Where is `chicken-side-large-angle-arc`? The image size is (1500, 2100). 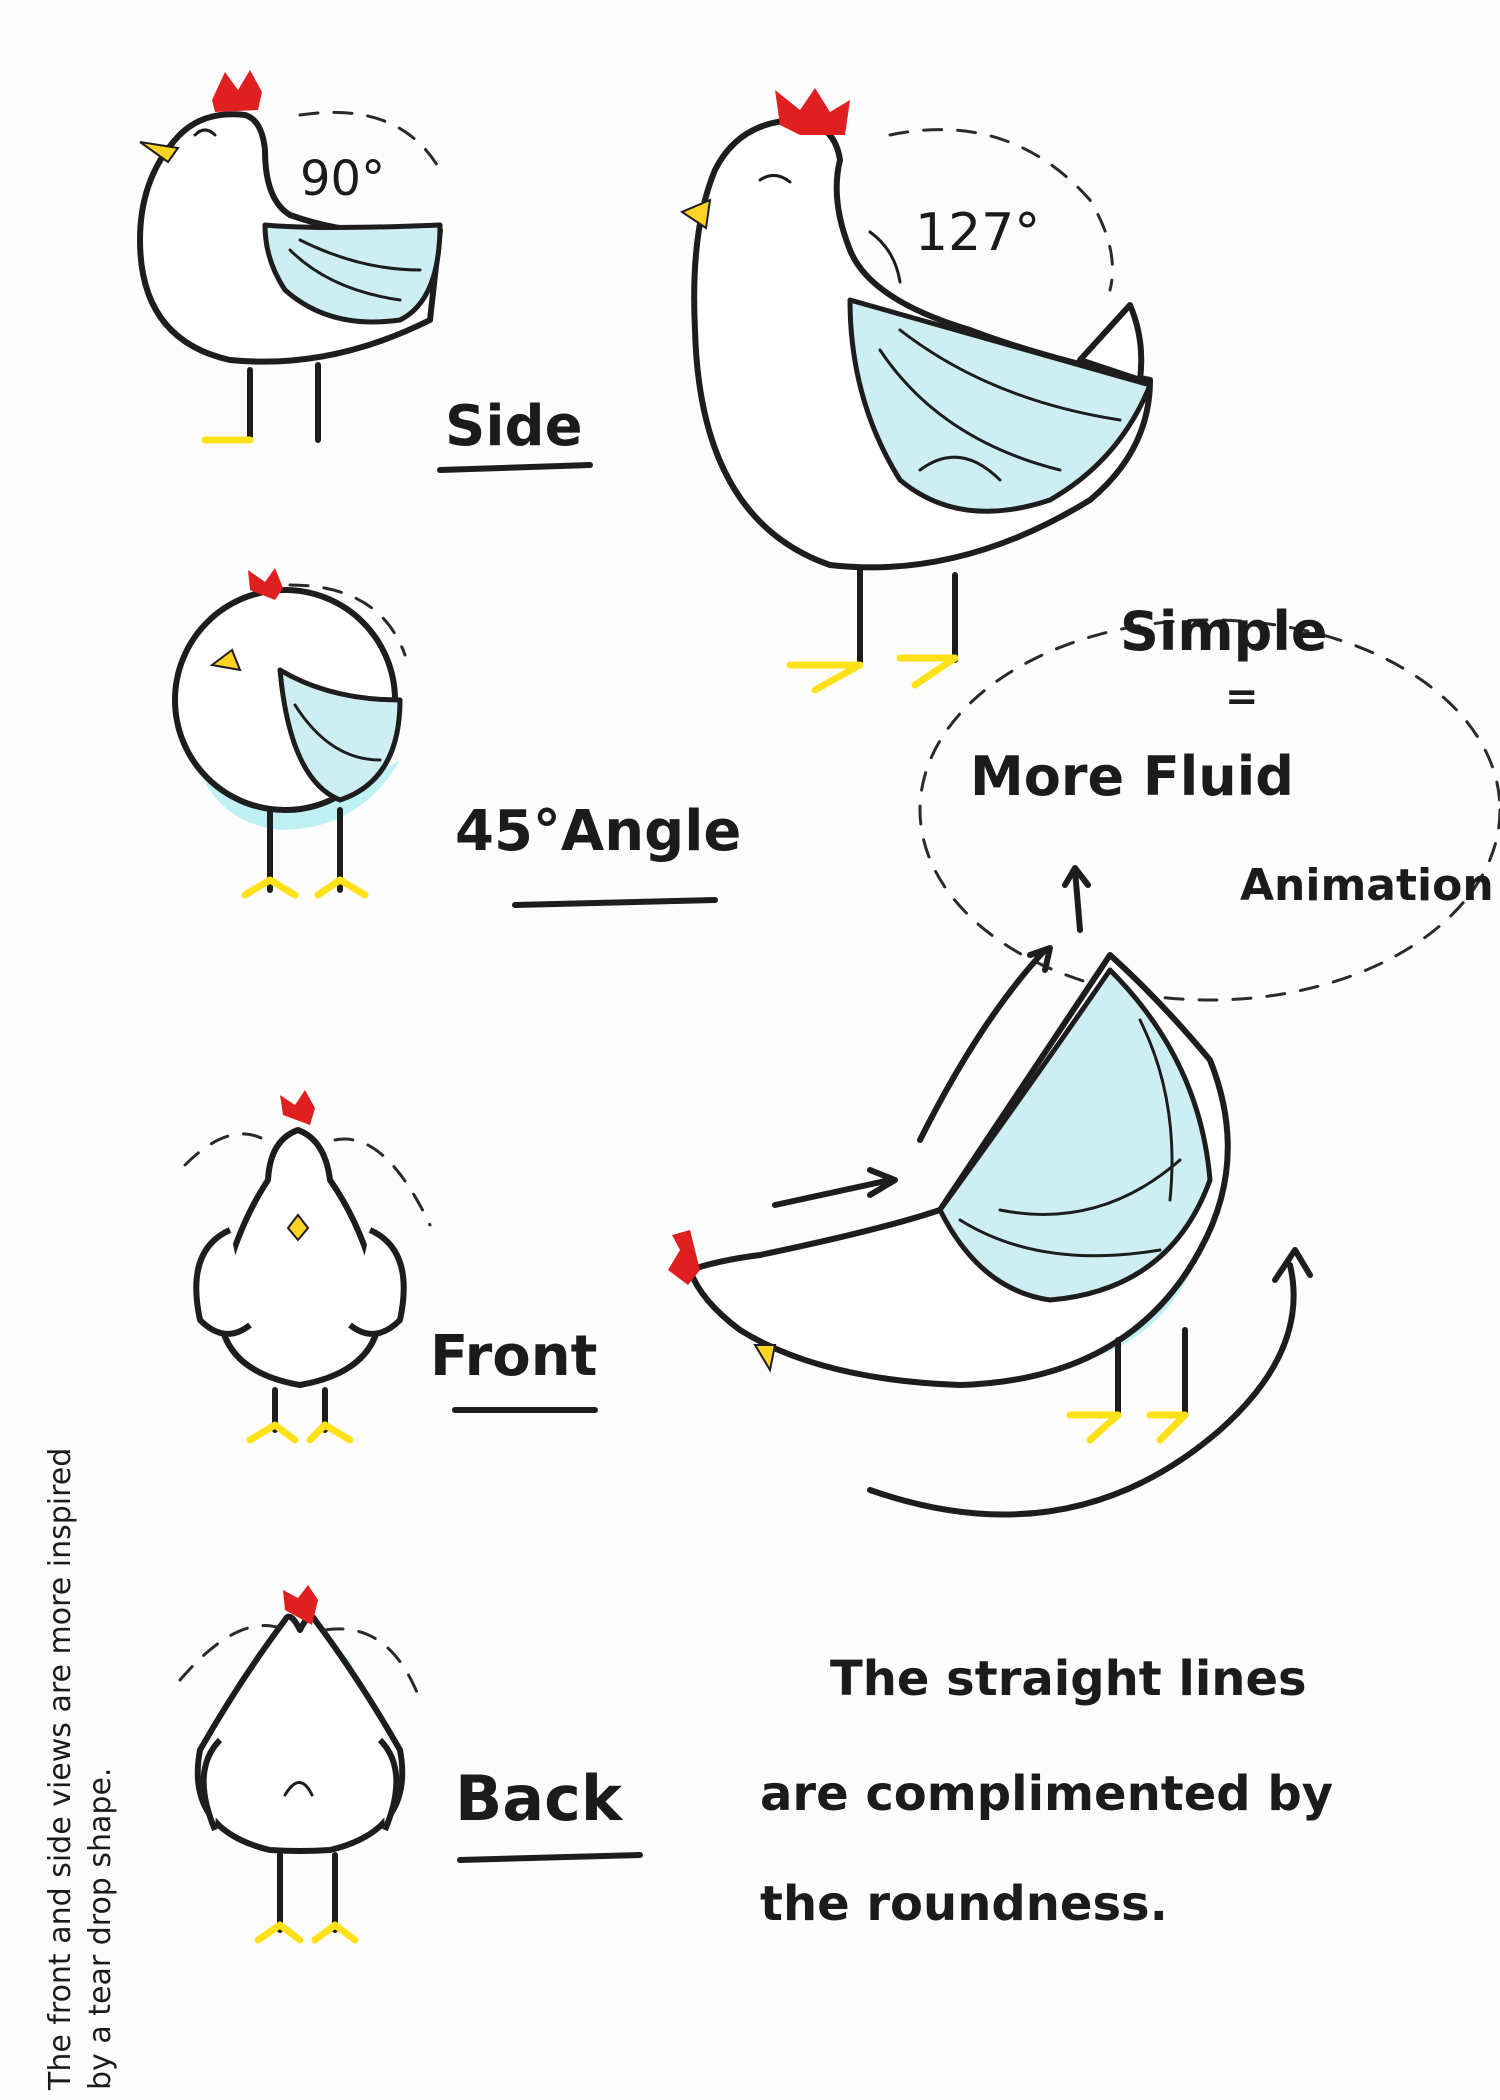
chicken-side-large-angle-arc is located at coordinates (1001, 210).